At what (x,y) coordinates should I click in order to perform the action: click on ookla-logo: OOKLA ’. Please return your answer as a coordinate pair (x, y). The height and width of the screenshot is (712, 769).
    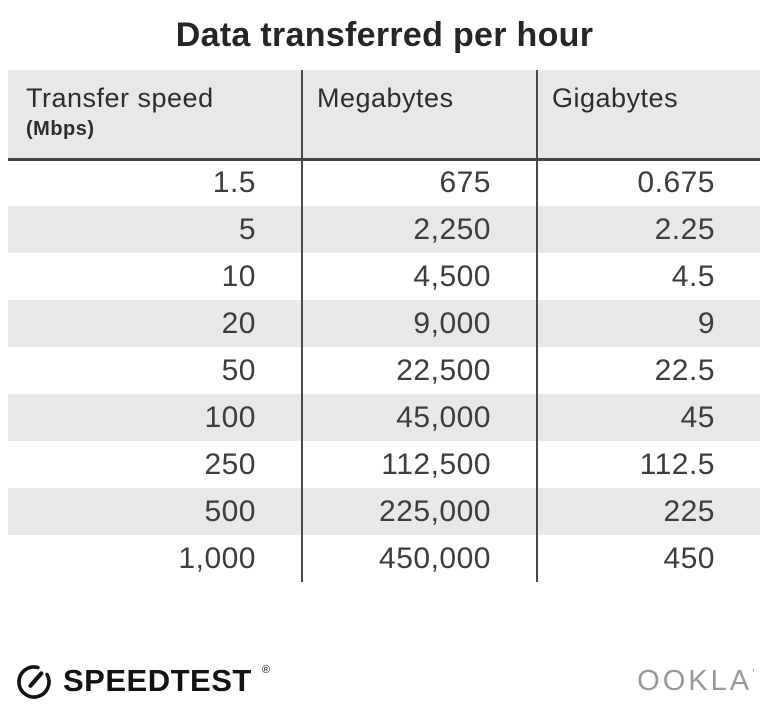
    Looking at the image, I should click on (696, 681).